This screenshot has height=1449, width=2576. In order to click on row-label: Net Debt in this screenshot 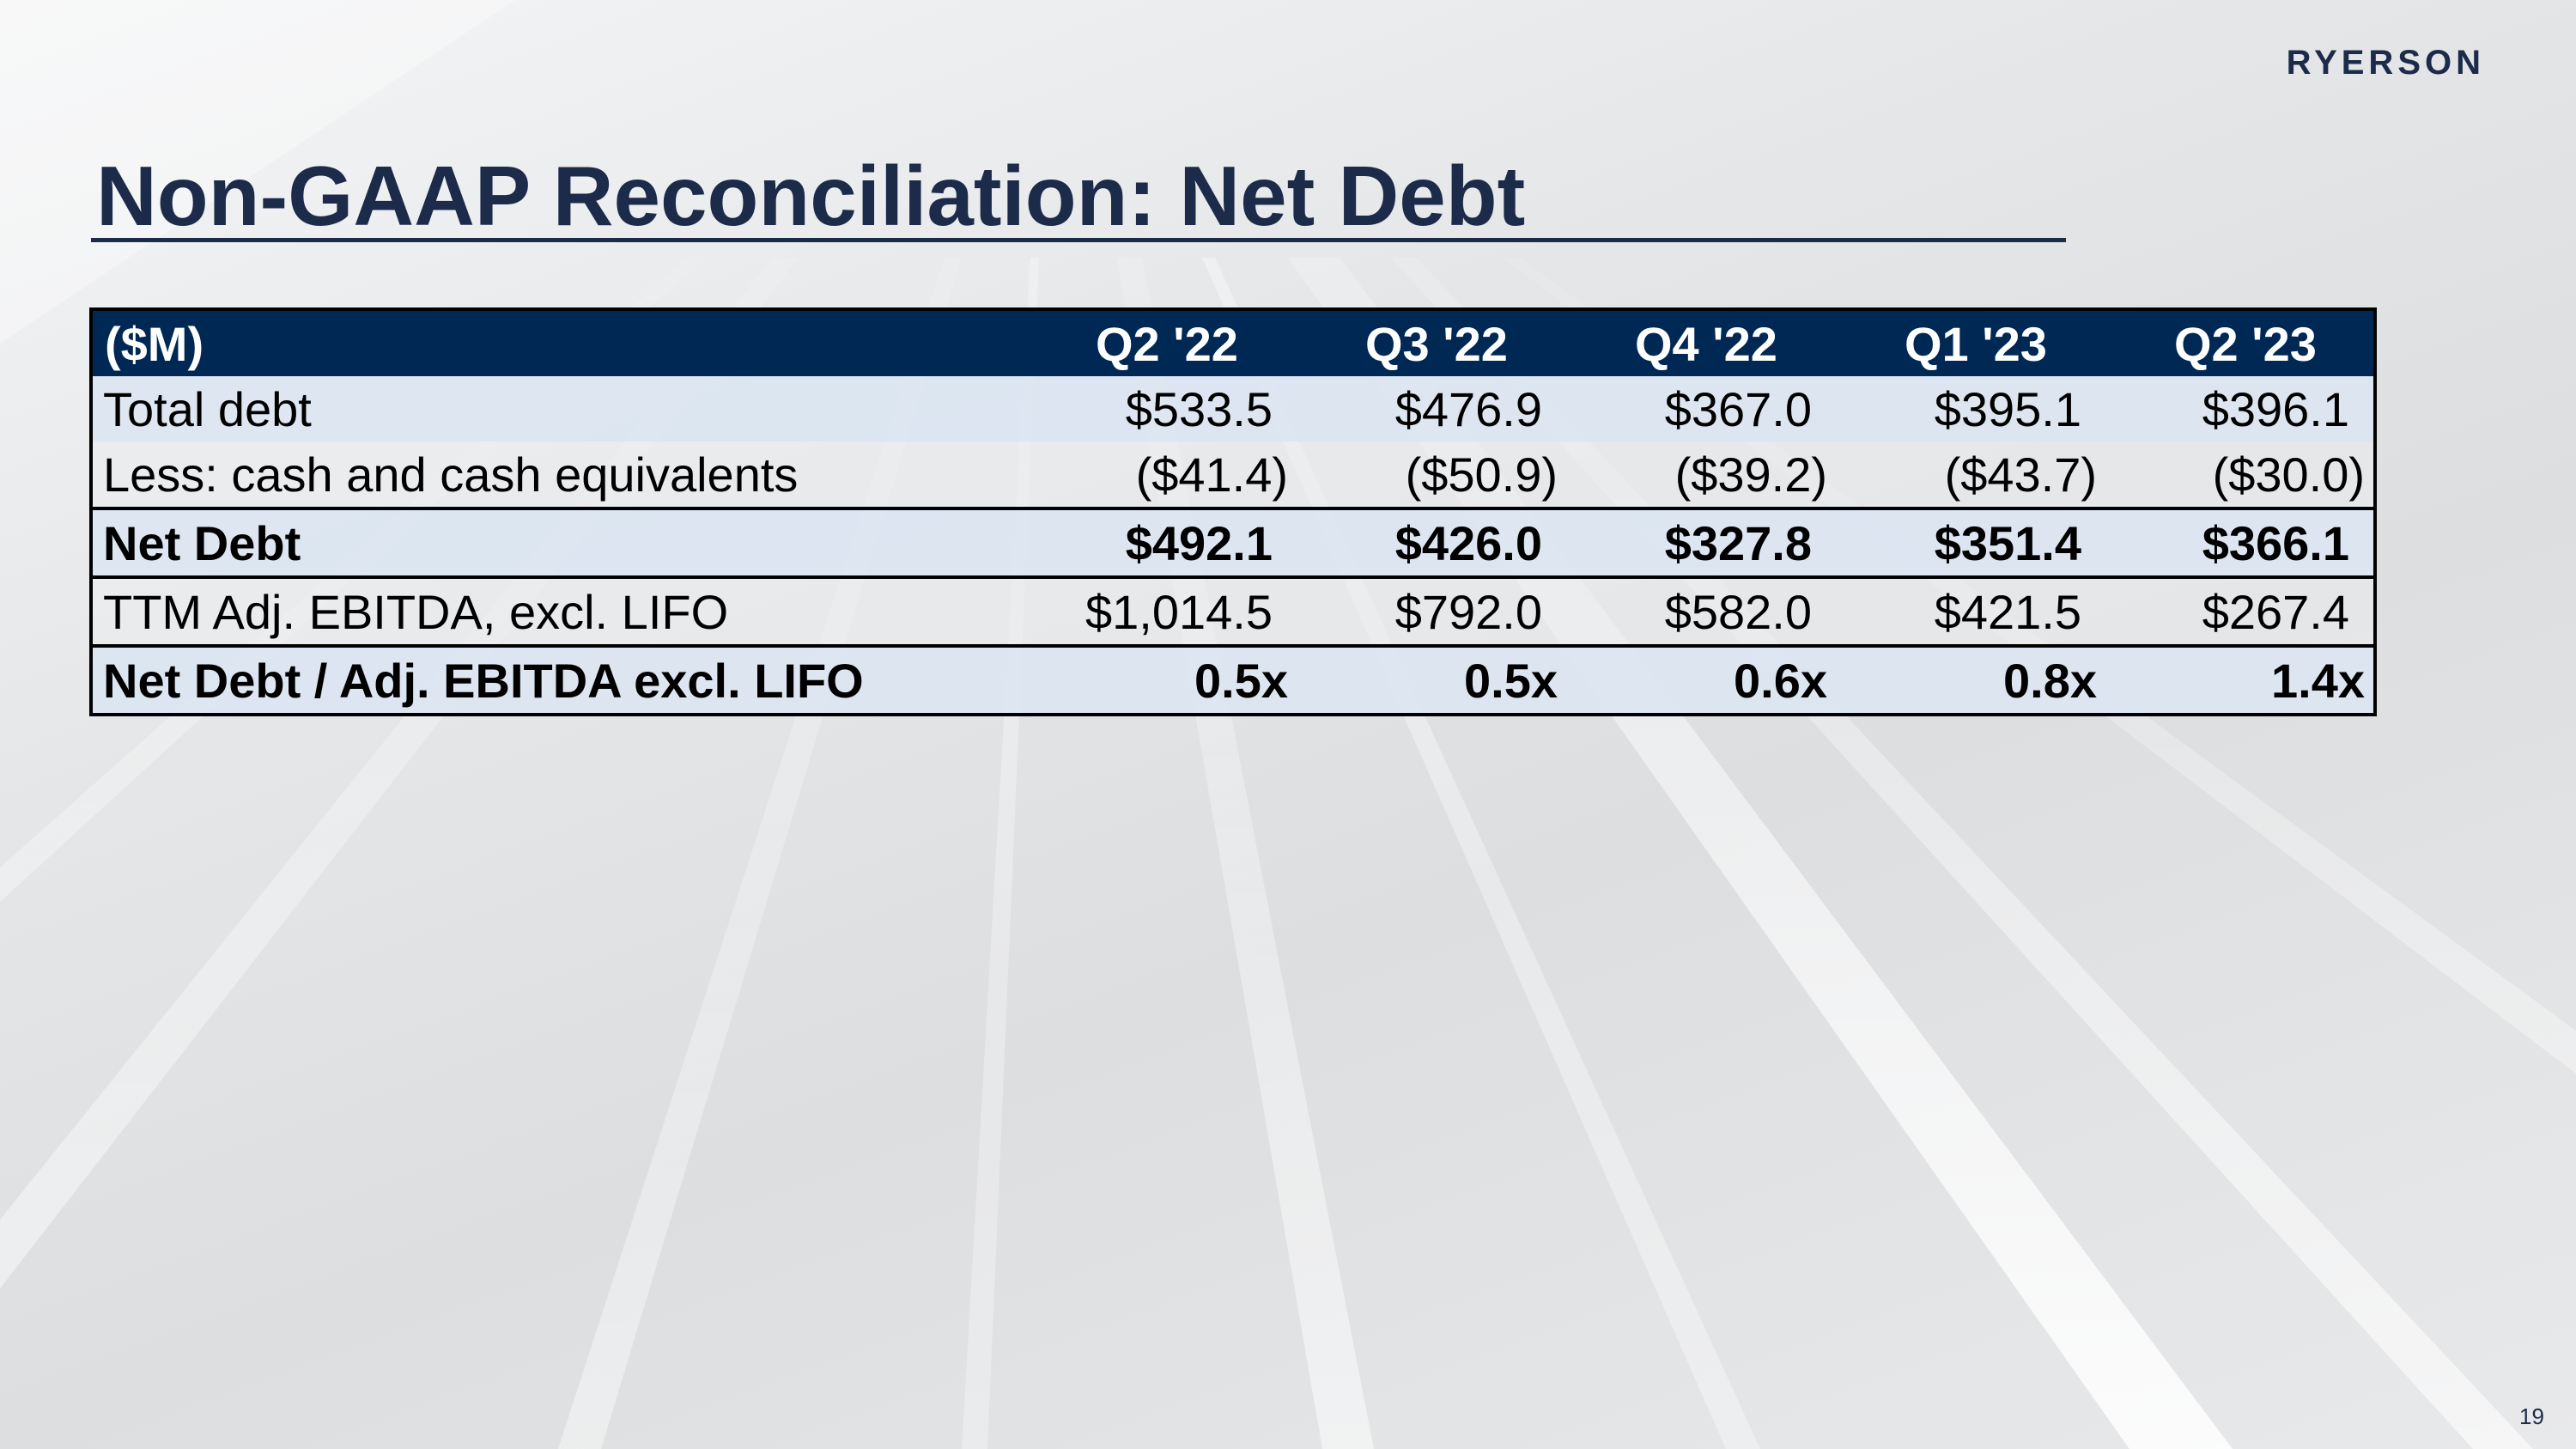, I will do `click(559, 542)`.